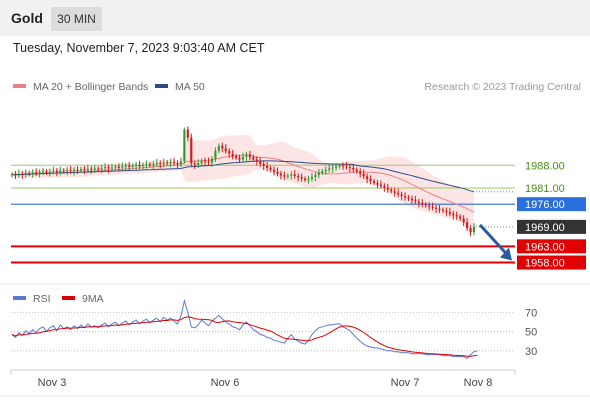 This screenshot has width=590, height=400. I want to click on time-tick-label: Nov 6, so click(225, 383).